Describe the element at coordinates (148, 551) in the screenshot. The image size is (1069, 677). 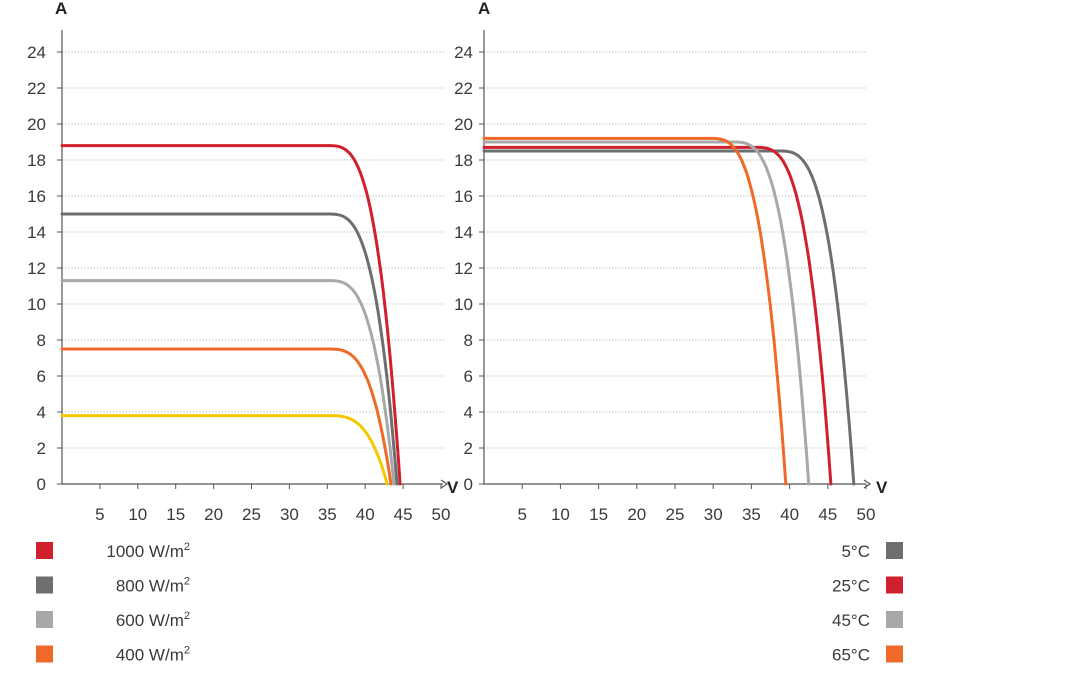
I see `legend-label: 1000 W/m2` at that location.